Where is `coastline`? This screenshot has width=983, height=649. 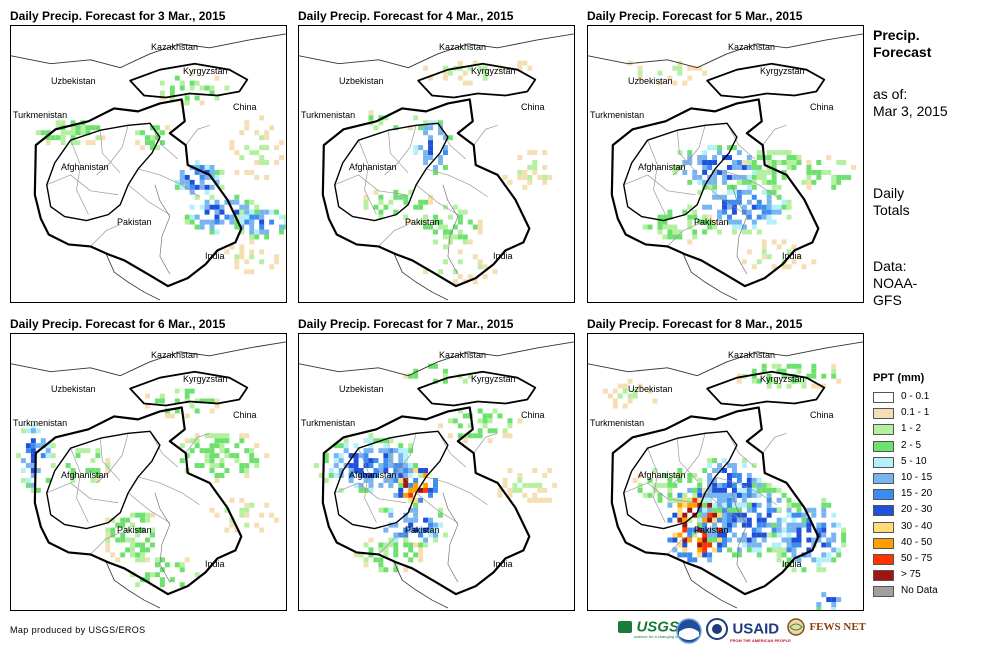
coastline is located at coordinates (133, 585).